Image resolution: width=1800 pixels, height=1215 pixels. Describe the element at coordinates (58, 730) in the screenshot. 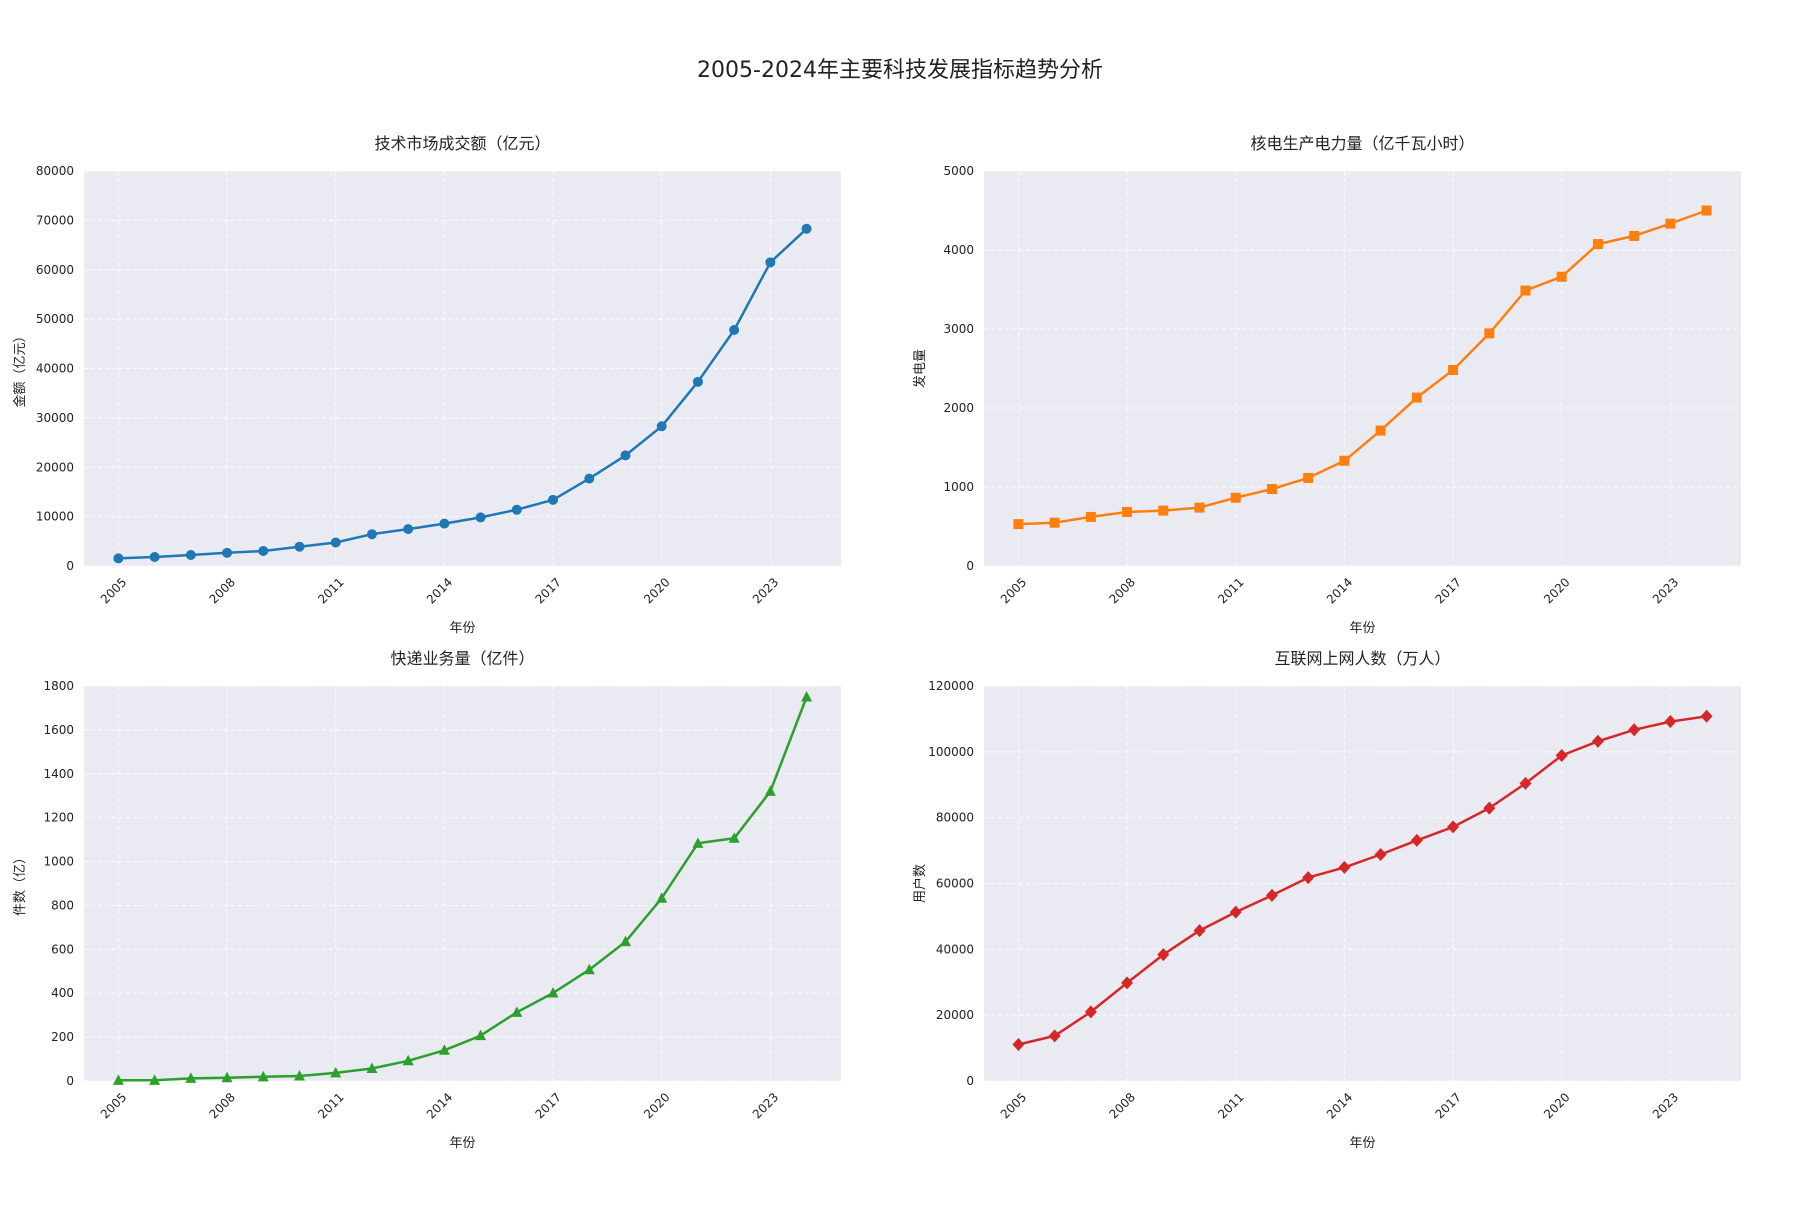

I see `y-tick-label: 1600` at that location.